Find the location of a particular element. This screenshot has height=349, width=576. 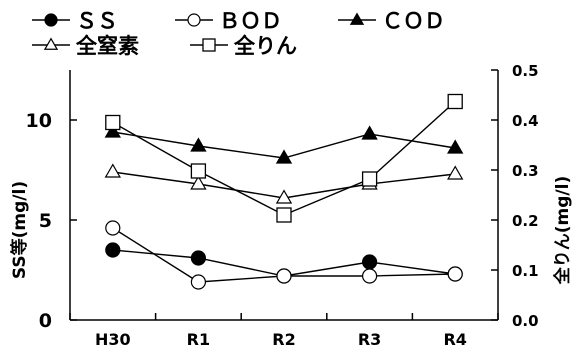

legend-label: 全りん is located at coordinates (265, 46).